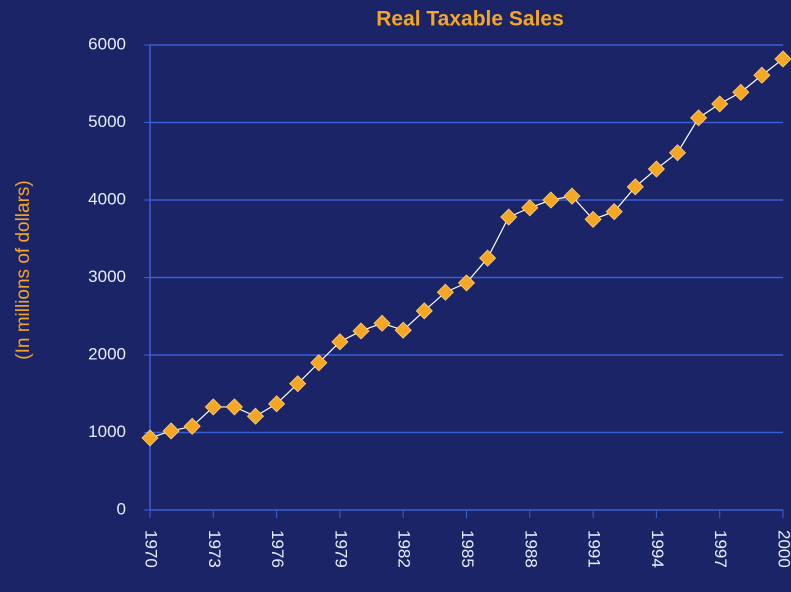 The height and width of the screenshot is (592, 791). Describe the element at coordinates (107, 276) in the screenshot. I see `y-tick-label: 3000` at that location.